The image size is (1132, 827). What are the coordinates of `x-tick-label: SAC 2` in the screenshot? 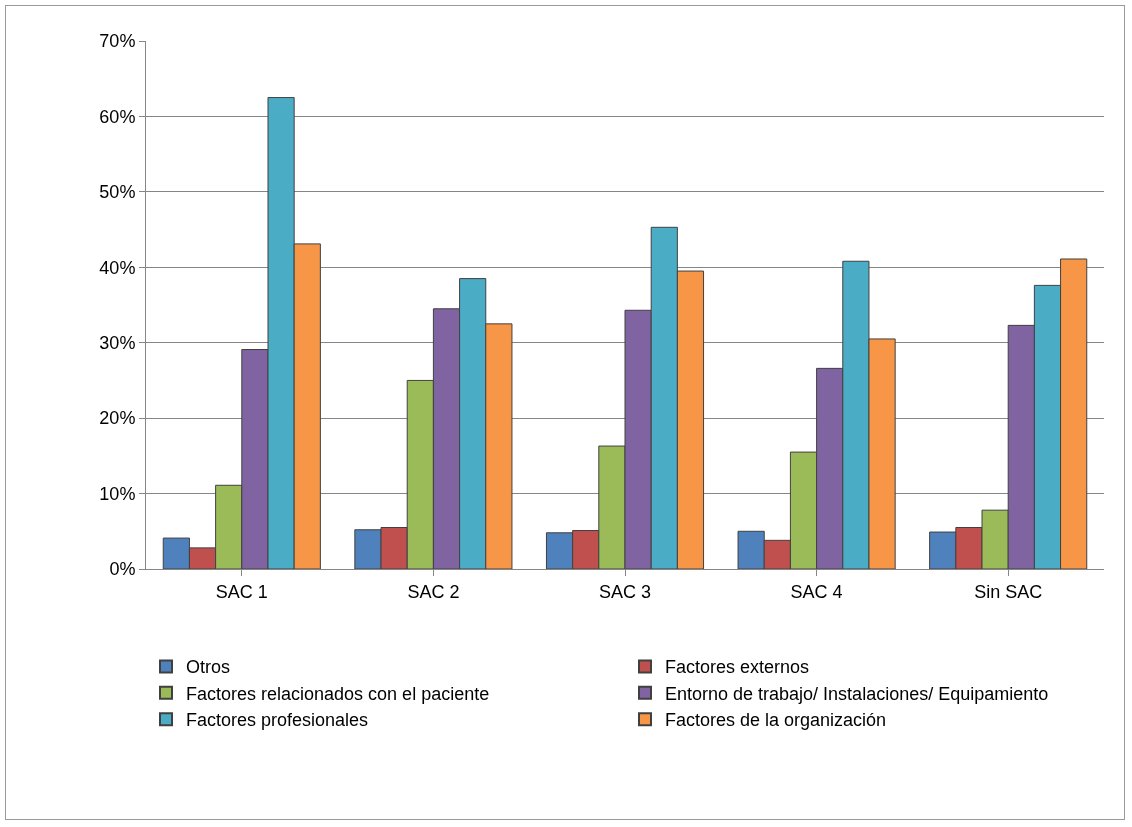 It's located at (433, 591).